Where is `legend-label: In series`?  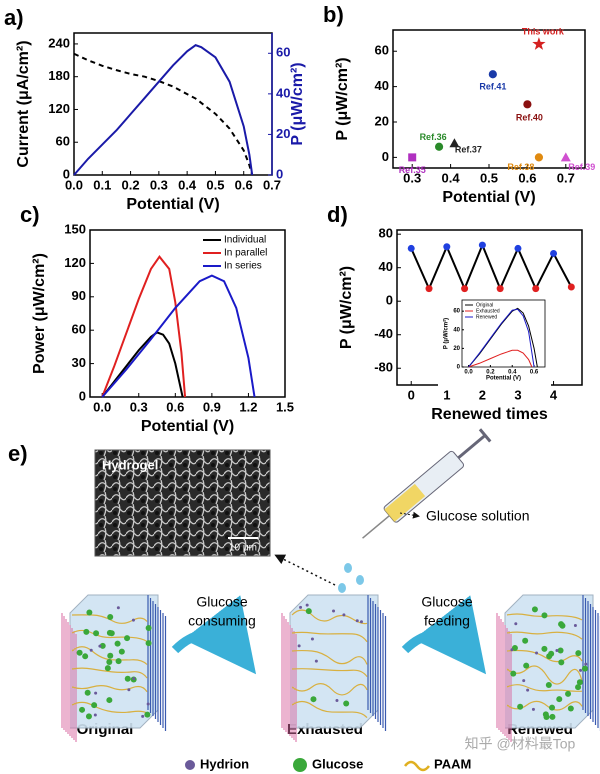
legend-label: In series is located at coordinates (243, 266).